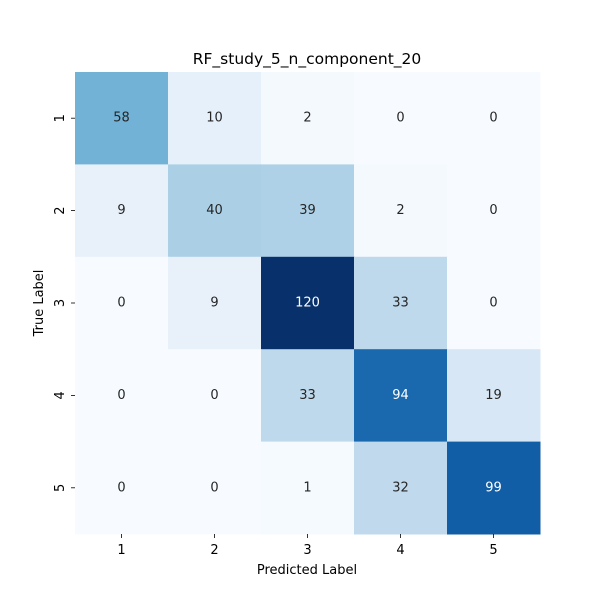 This screenshot has width=600, height=600. Describe the element at coordinates (60, 395) in the screenshot. I see `y-tick-label: 4` at that location.